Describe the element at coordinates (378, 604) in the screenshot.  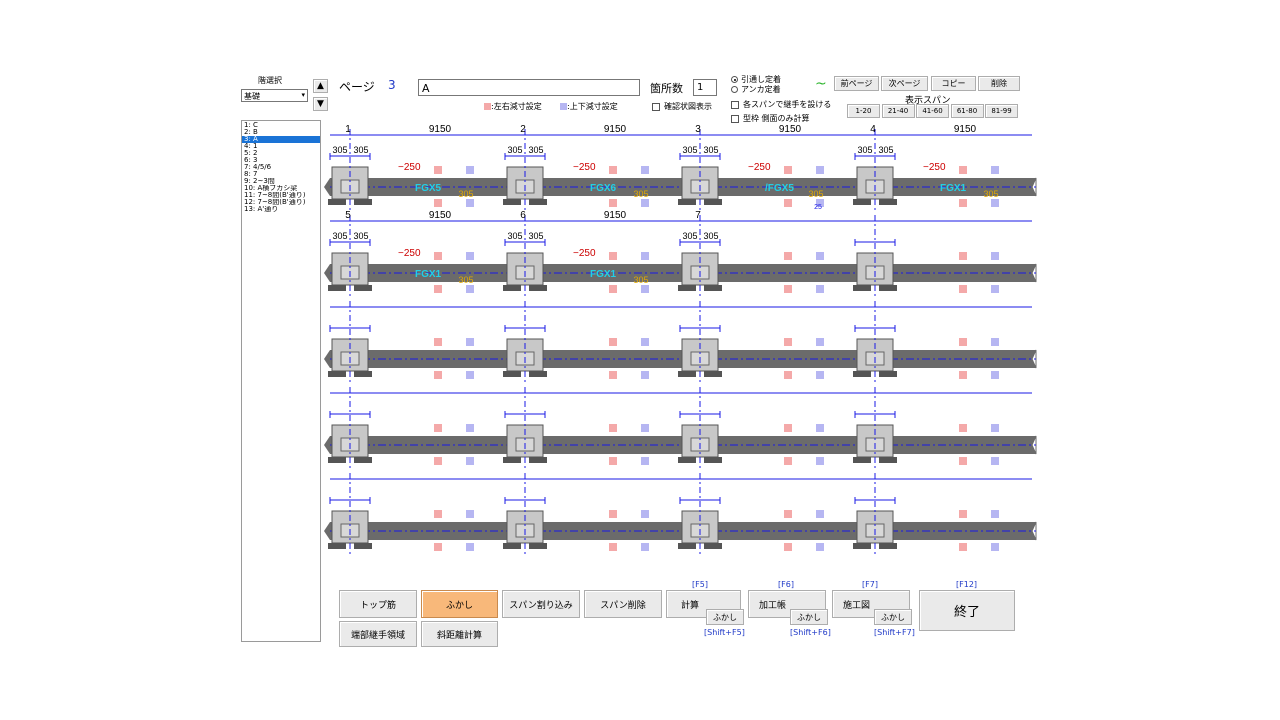
I see `top-bar-button: トップ筋` at that location.